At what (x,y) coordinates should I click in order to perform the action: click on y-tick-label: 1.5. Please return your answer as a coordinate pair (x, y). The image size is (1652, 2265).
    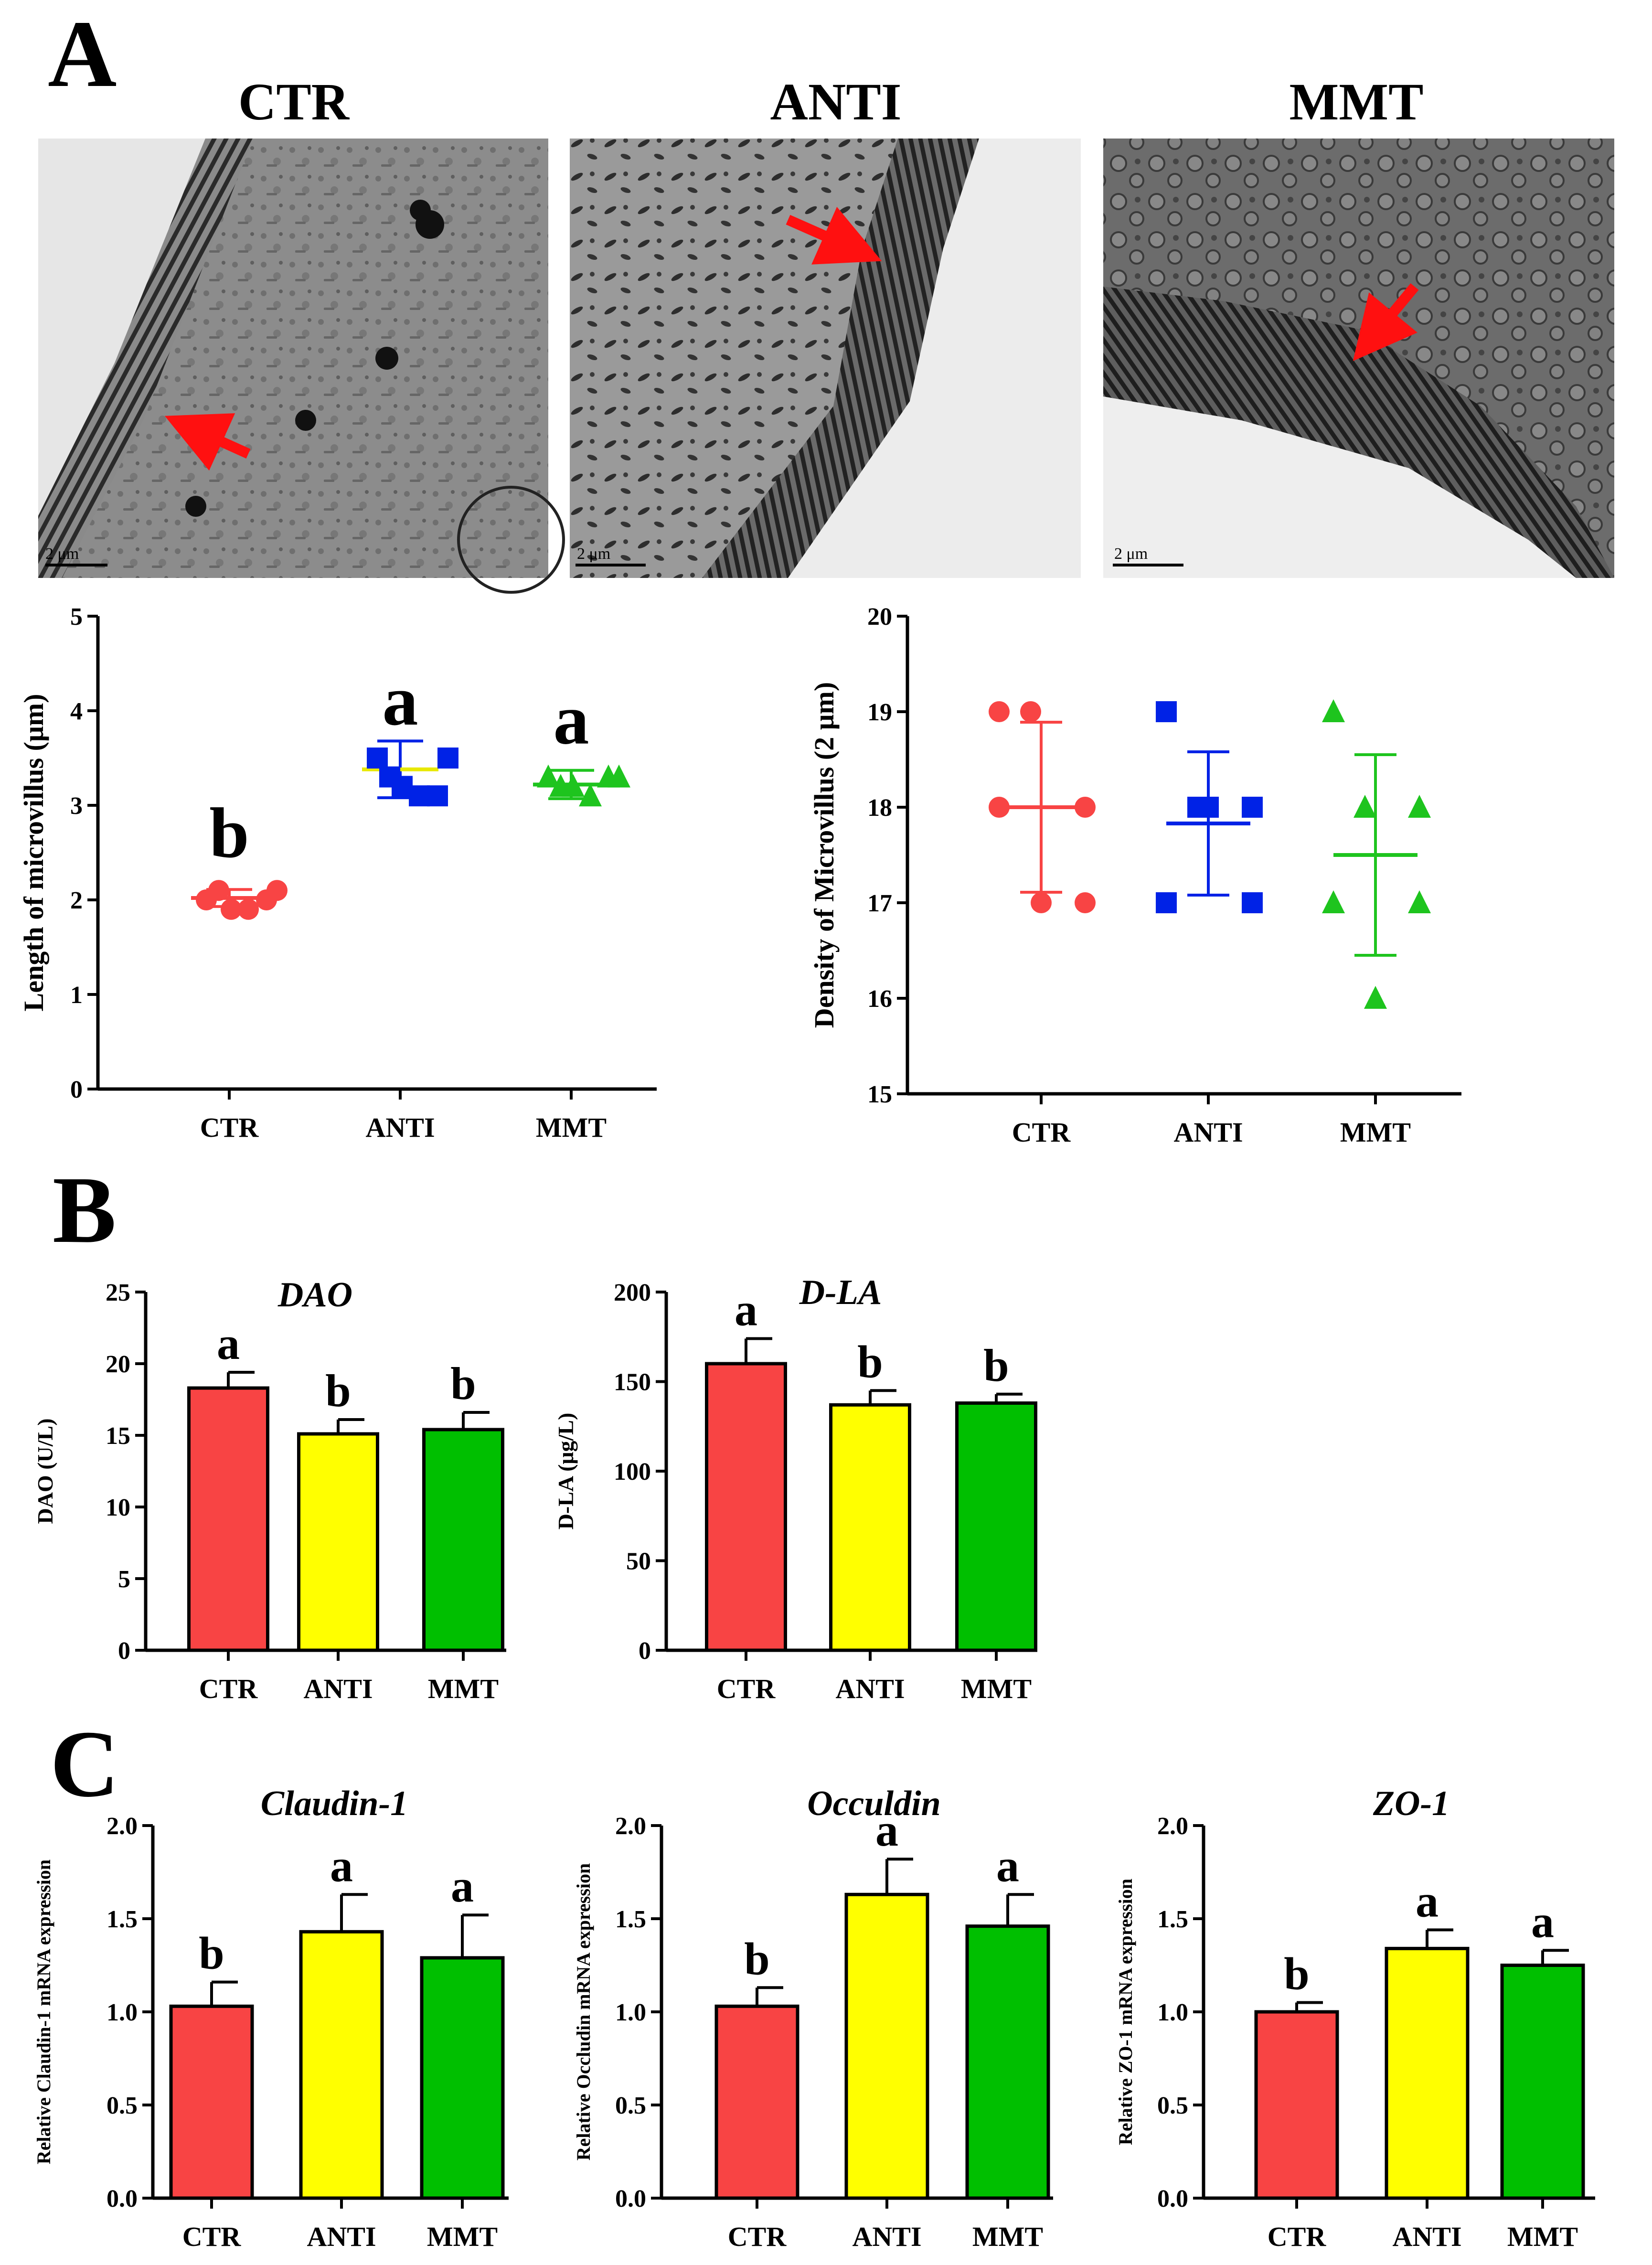
    Looking at the image, I should click on (122, 1920).